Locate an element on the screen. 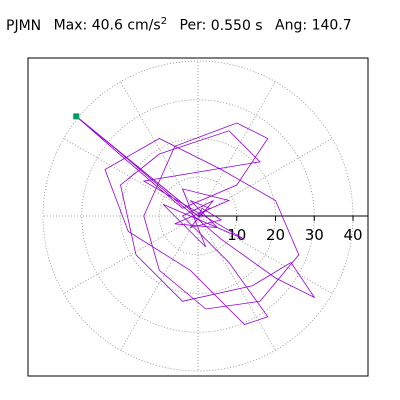  tick-label-30: 30 is located at coordinates (314, 235).